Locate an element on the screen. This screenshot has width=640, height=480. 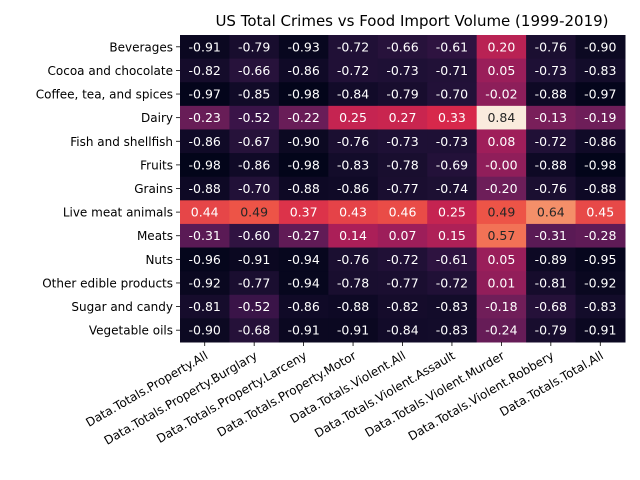
cell-value-label-r0-c3: -0.72 is located at coordinates (353, 46).